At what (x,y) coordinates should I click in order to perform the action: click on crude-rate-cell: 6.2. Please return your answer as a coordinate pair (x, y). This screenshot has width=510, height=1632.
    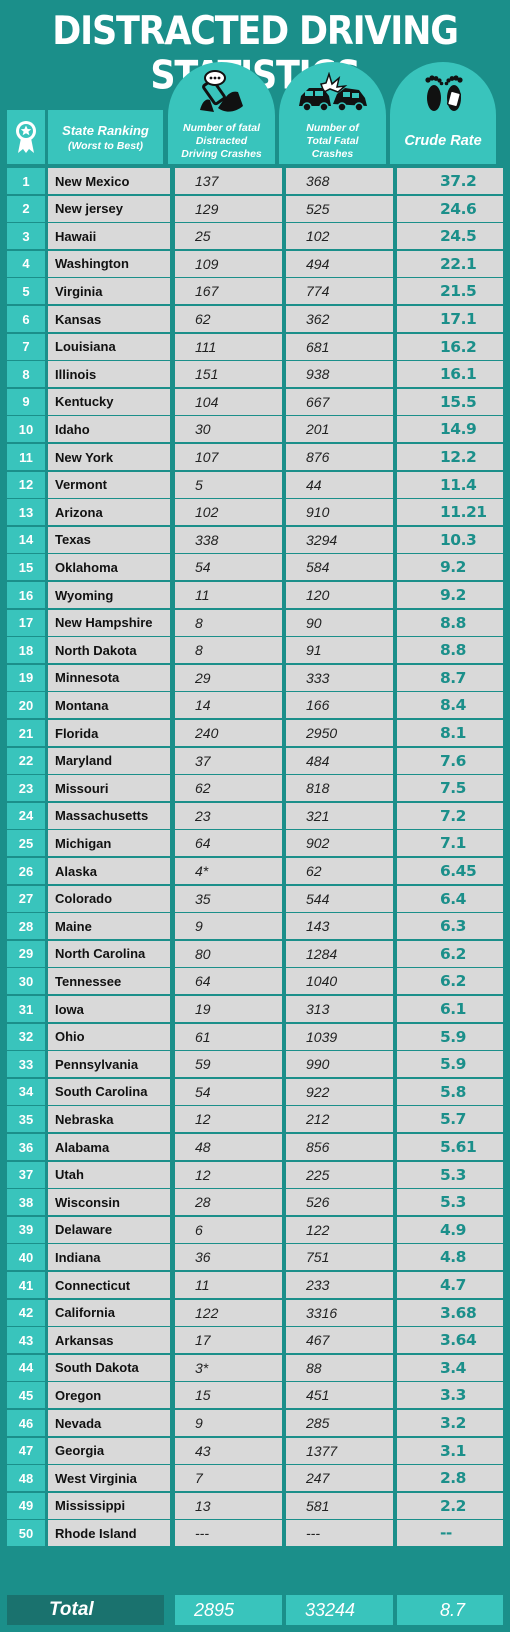
    Looking at the image, I should click on (450, 953).